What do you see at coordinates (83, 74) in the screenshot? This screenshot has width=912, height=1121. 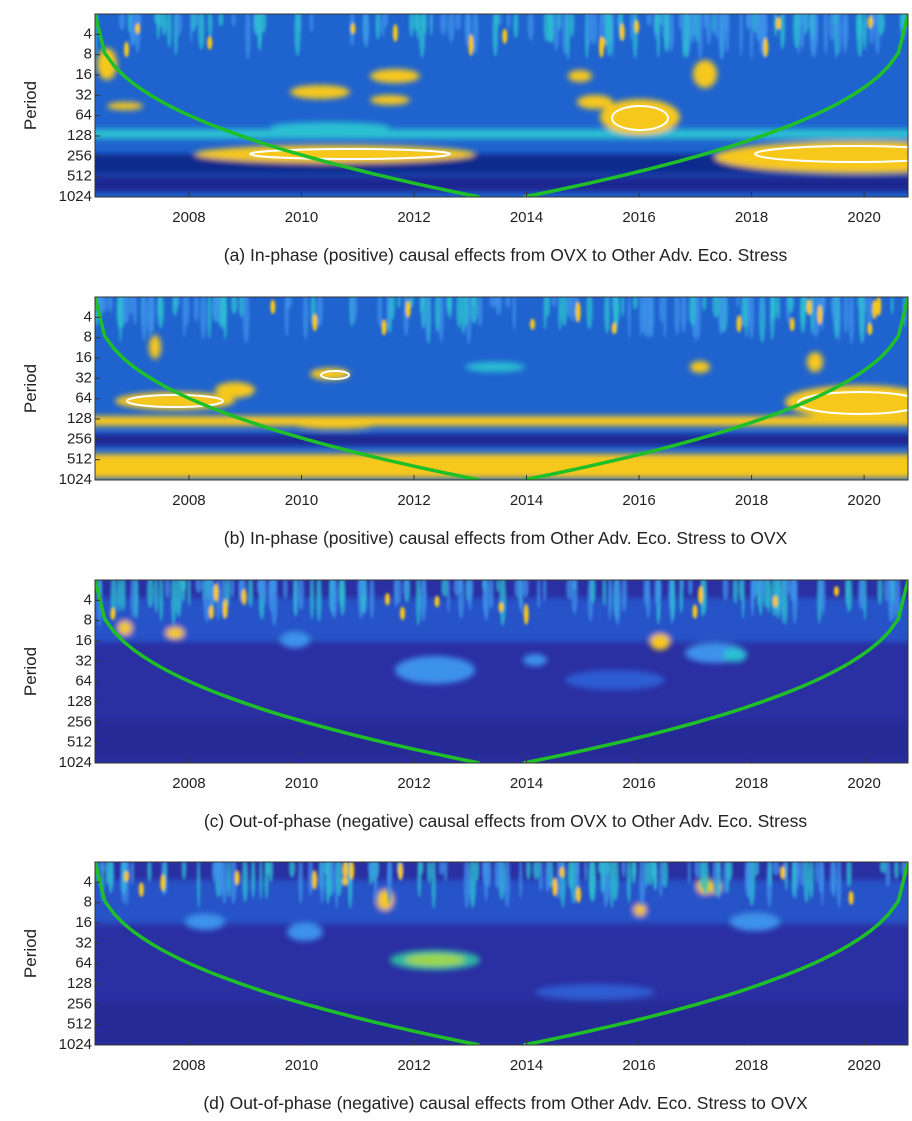 I see `y-tick-label: 16` at bounding box center [83, 74].